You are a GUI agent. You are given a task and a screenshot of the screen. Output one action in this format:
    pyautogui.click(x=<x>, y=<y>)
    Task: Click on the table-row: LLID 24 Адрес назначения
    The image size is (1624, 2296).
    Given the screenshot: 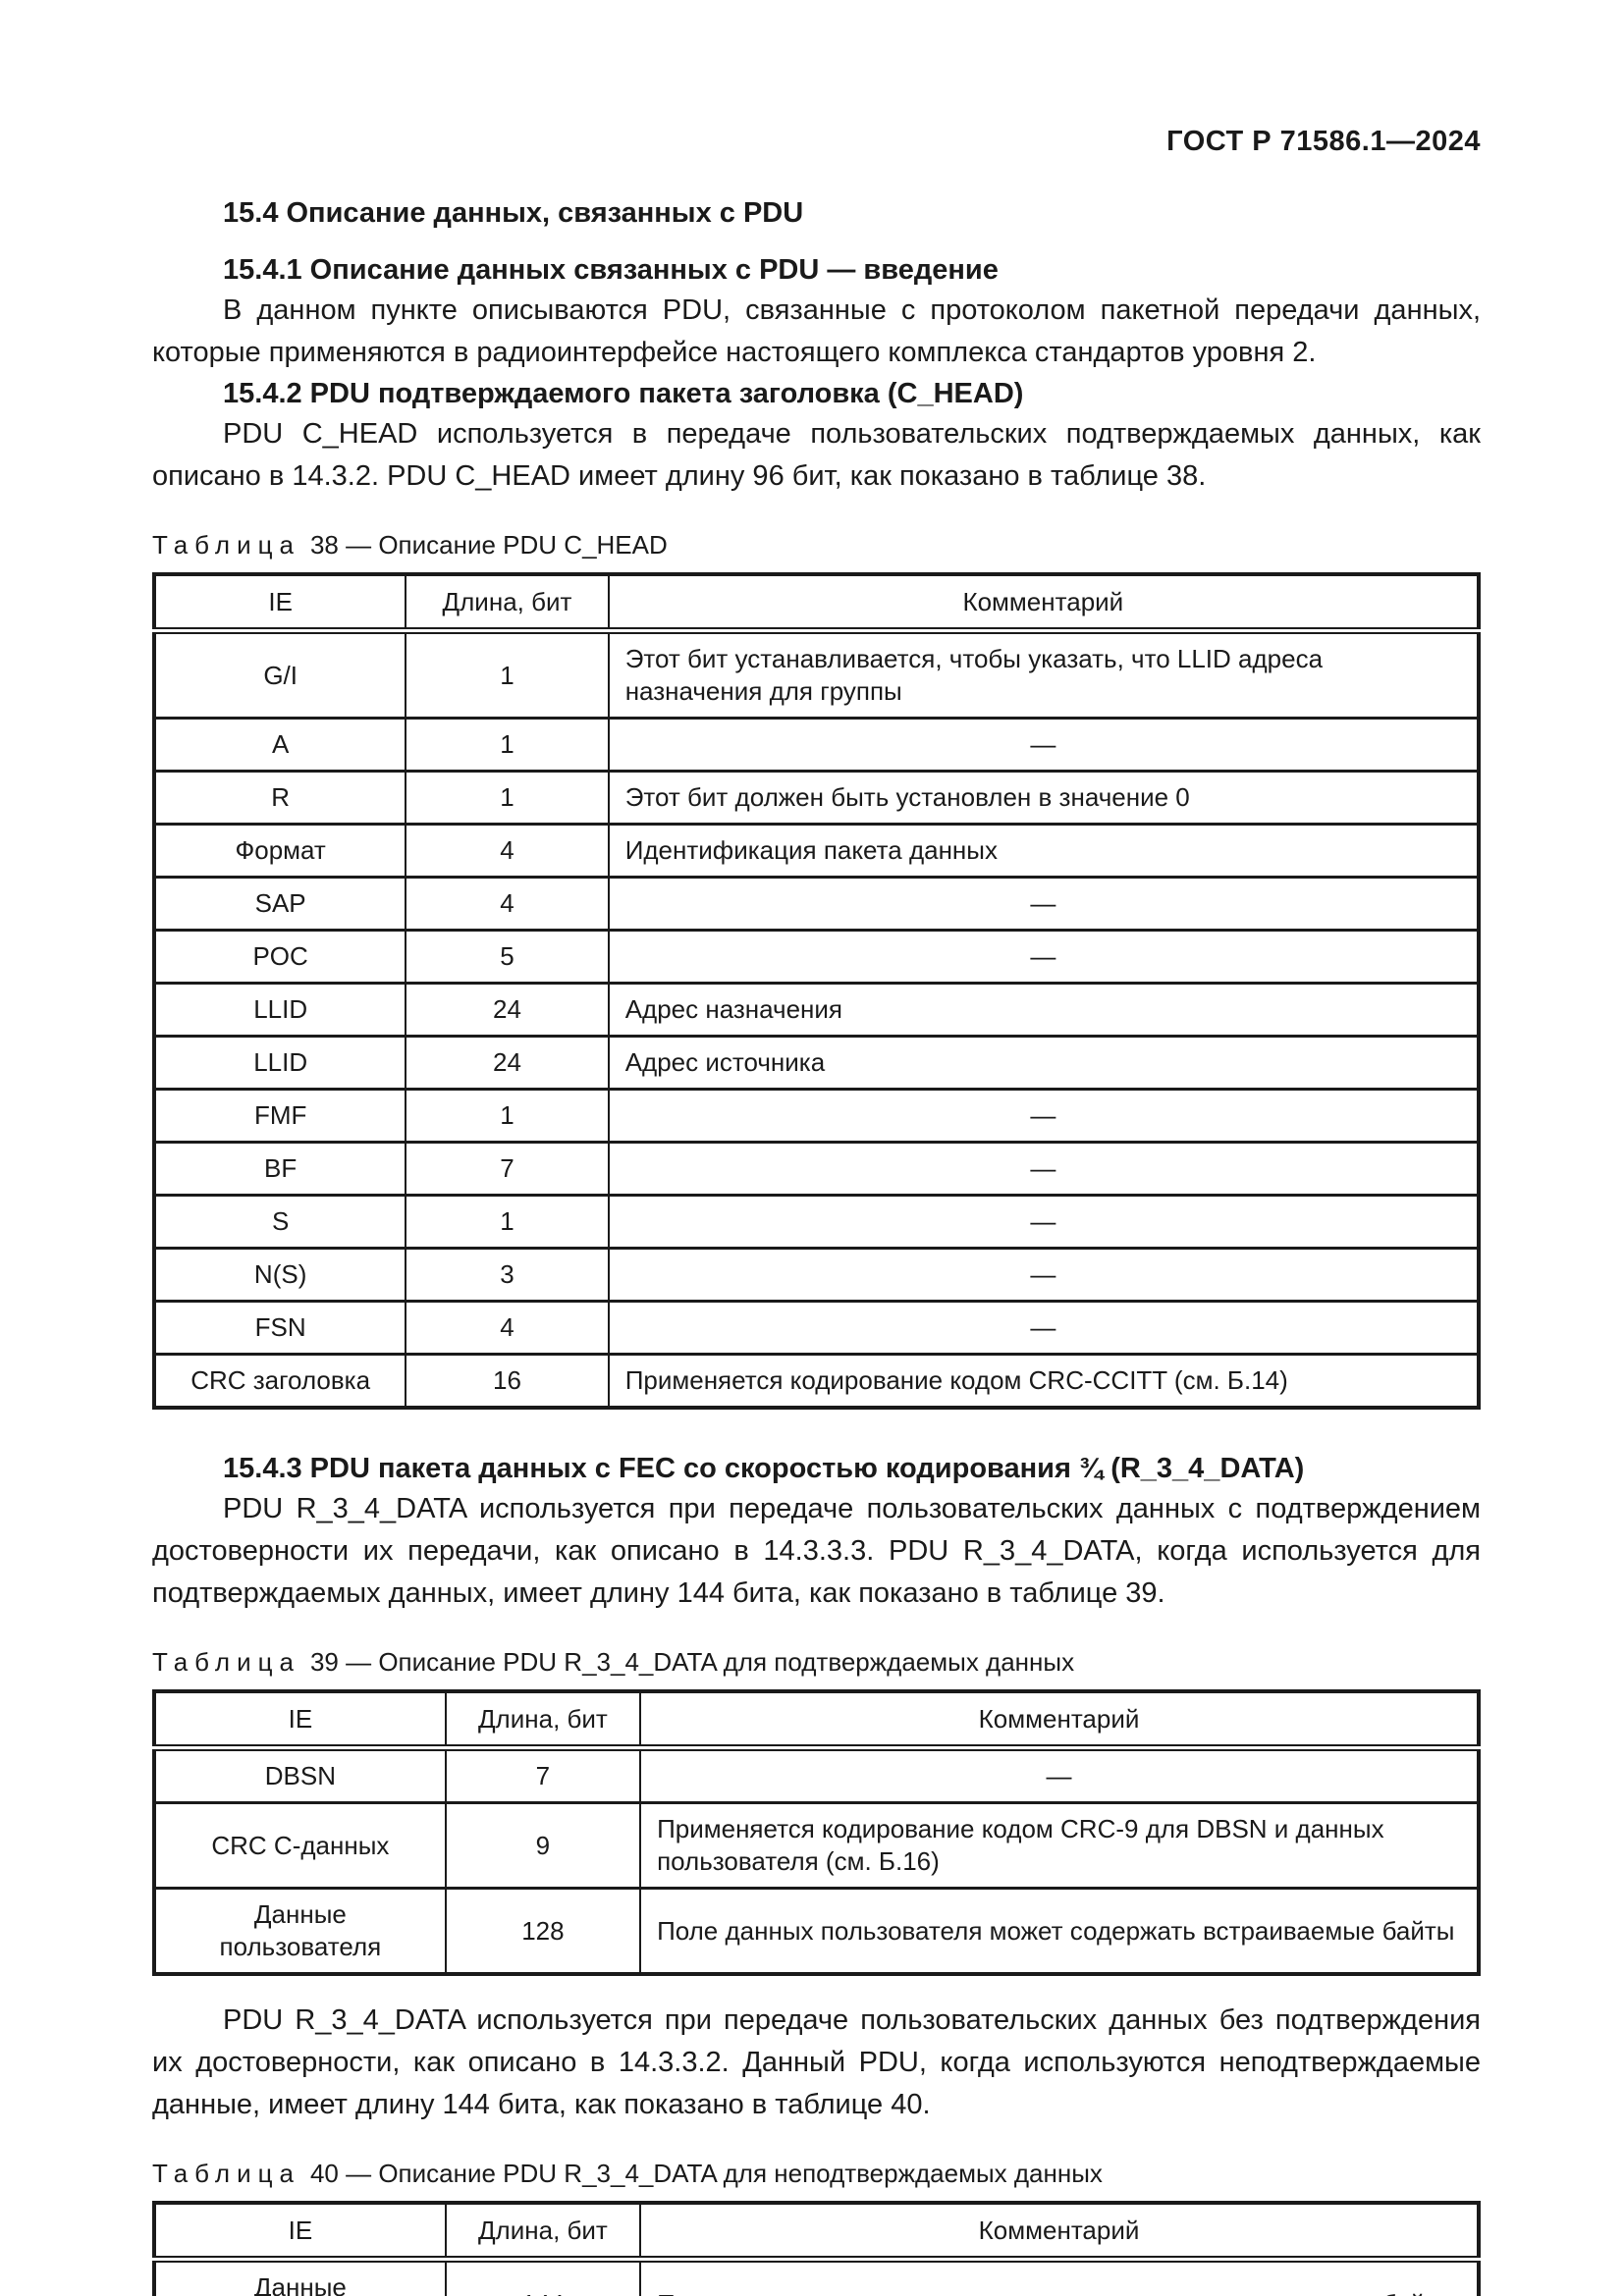 What is the action you would take?
    pyautogui.click(x=816, y=1010)
    